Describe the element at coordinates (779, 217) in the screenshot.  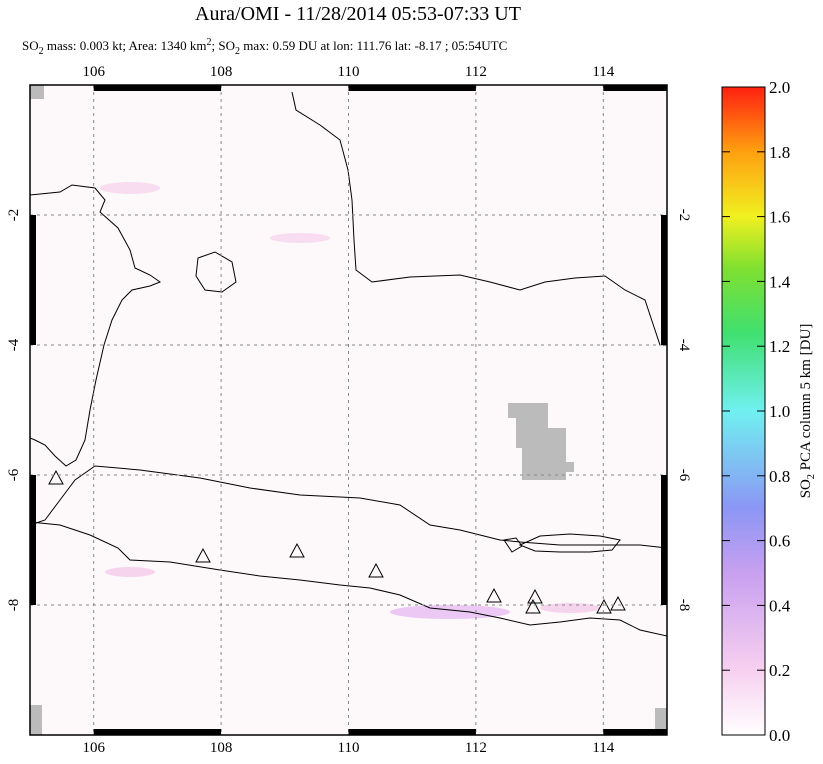
I see `colorbar-tick-label: 1.6` at that location.